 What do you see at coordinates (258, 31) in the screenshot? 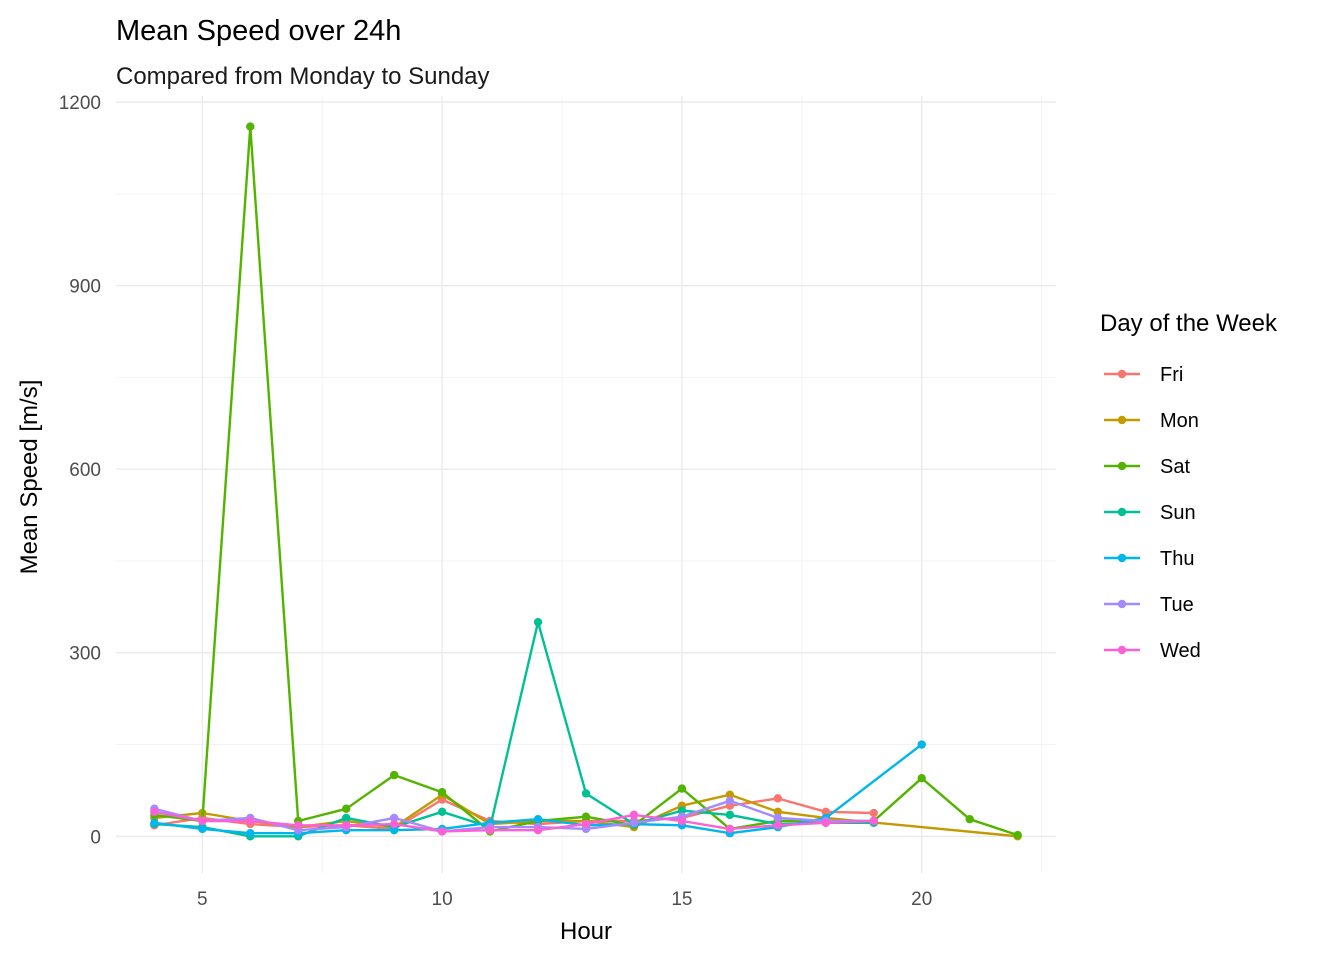
I see `chart-title: Mean Speed over 24h` at bounding box center [258, 31].